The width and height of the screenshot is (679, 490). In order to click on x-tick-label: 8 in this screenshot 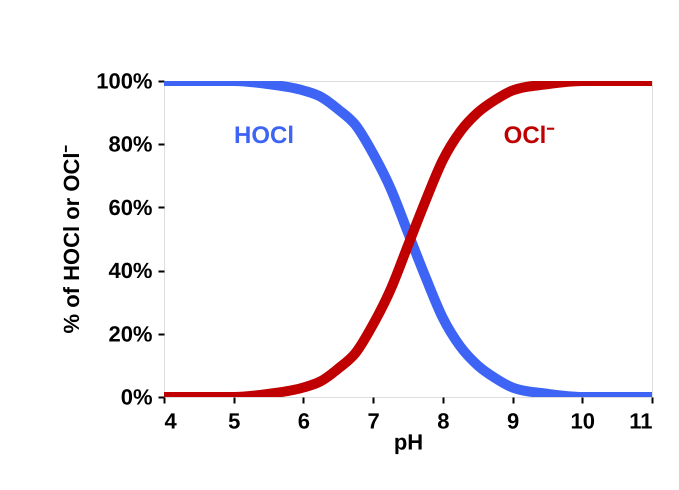, I will do `click(443, 421)`.